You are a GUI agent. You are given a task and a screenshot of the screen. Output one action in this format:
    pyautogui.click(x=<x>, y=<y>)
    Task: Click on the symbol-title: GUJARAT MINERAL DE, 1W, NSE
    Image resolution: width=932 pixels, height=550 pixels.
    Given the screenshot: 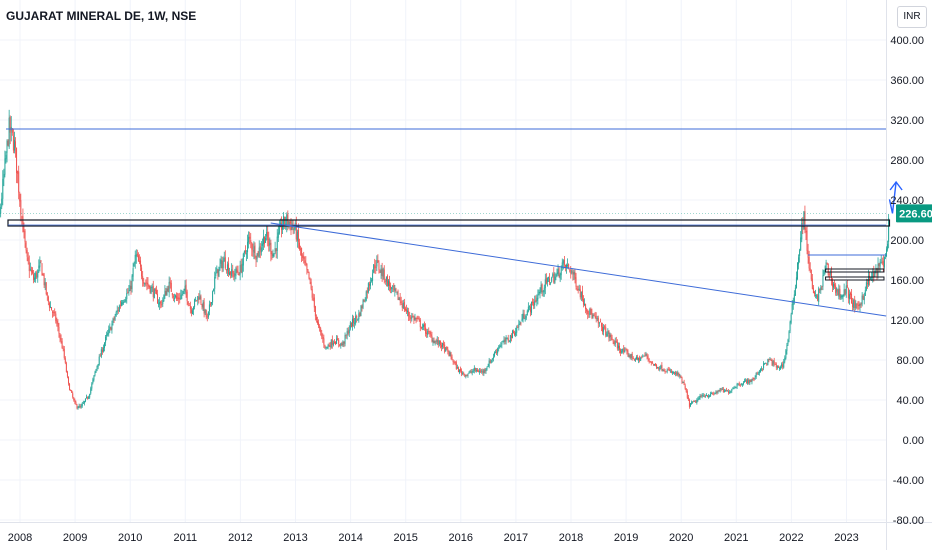 What is the action you would take?
    pyautogui.click(x=101, y=16)
    